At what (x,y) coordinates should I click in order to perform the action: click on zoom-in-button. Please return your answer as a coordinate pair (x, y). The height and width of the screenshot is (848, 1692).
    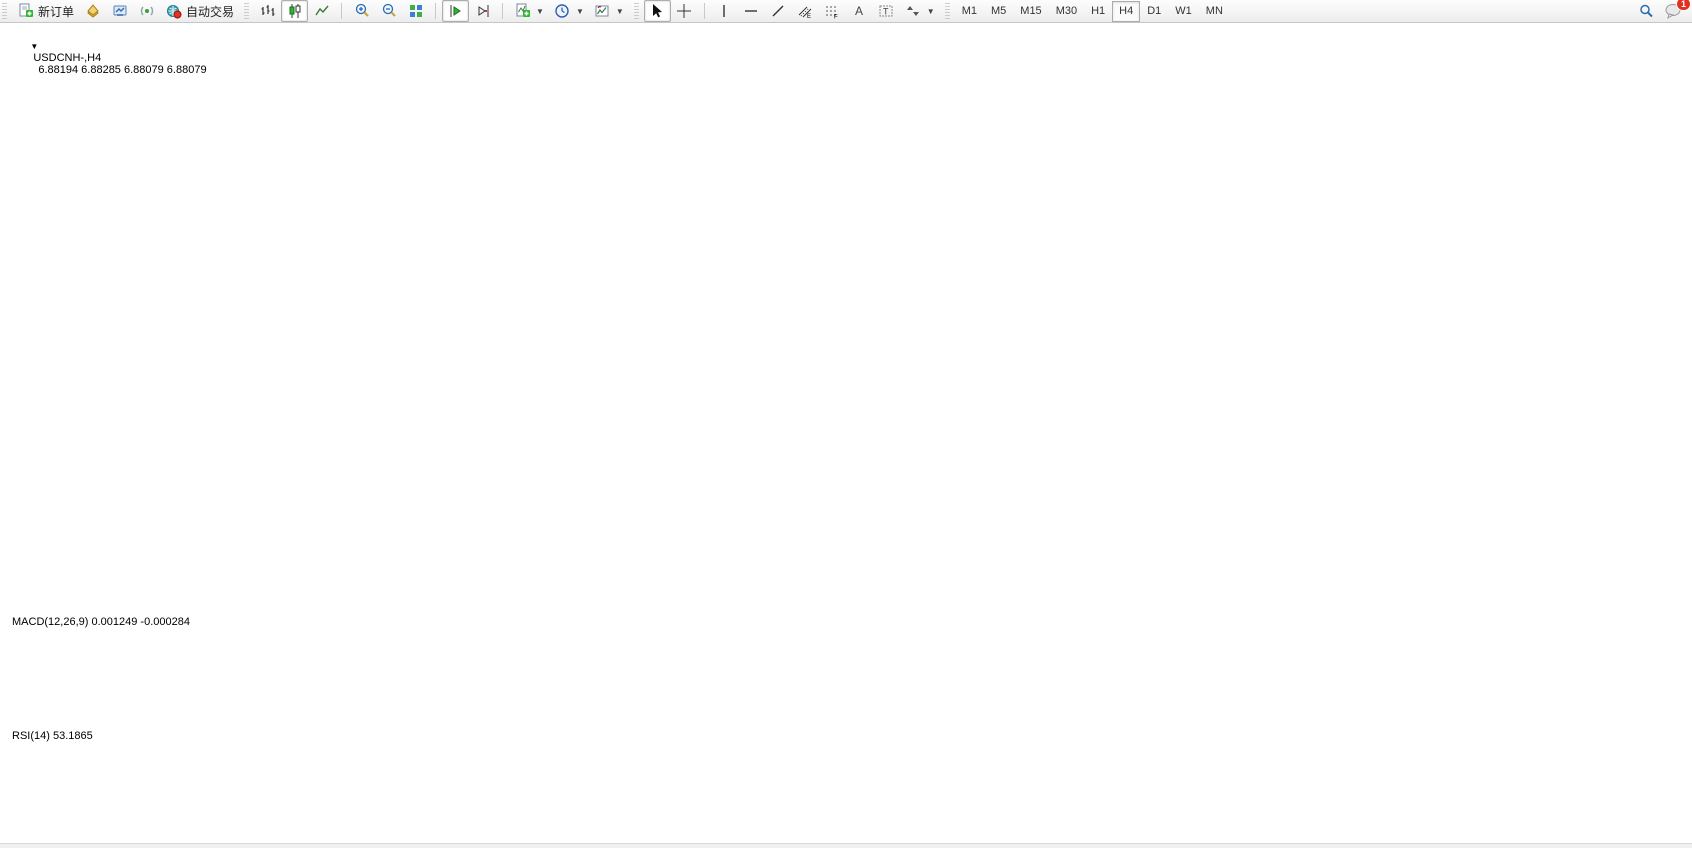
    Looking at the image, I should click on (361, 11).